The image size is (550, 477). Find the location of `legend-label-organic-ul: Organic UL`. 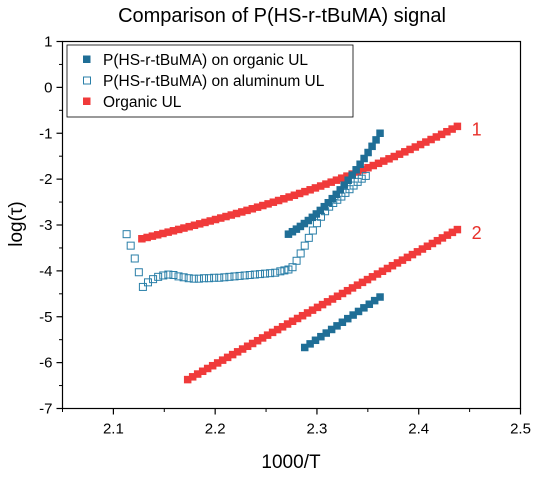

legend-label-organic-ul: Organic UL is located at coordinates (142, 102).